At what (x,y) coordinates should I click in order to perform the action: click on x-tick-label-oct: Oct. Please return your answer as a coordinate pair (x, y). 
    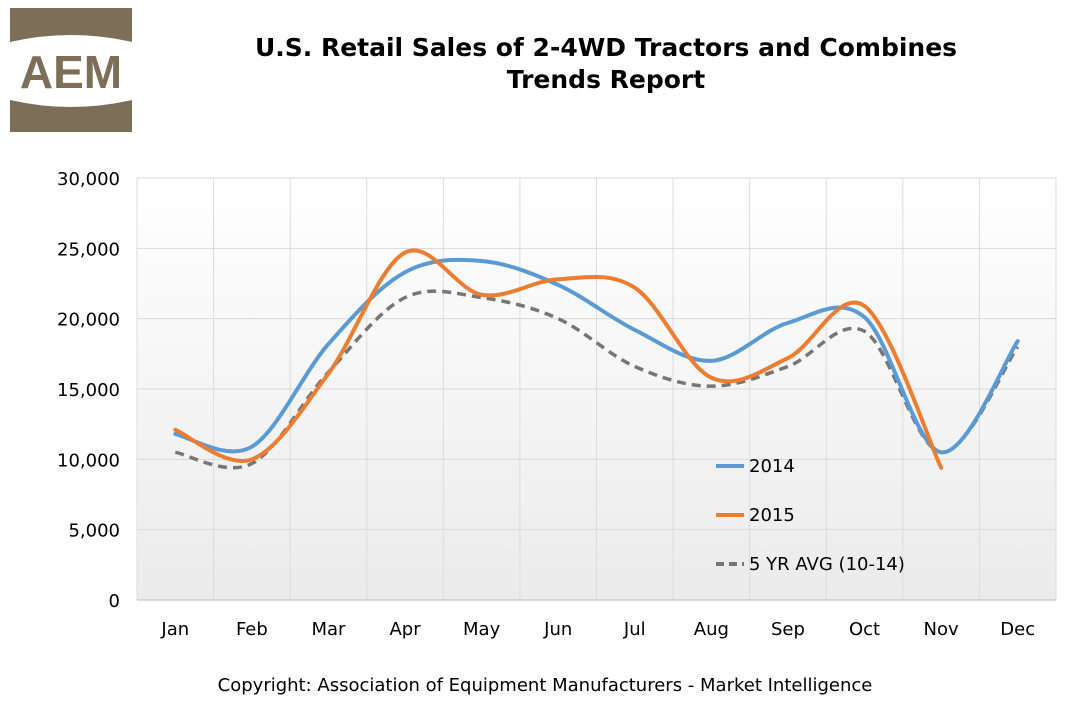
    Looking at the image, I should click on (864, 629).